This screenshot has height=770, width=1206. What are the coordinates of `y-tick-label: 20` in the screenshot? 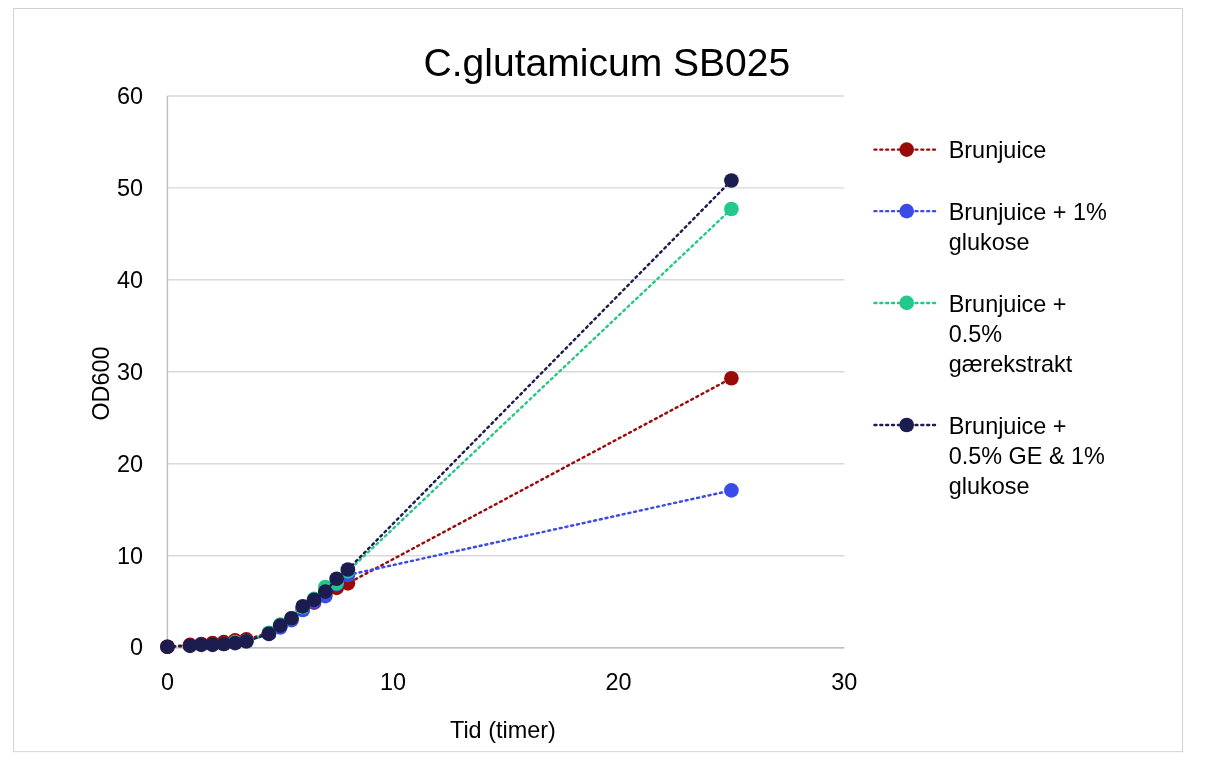 It's located at (129, 463).